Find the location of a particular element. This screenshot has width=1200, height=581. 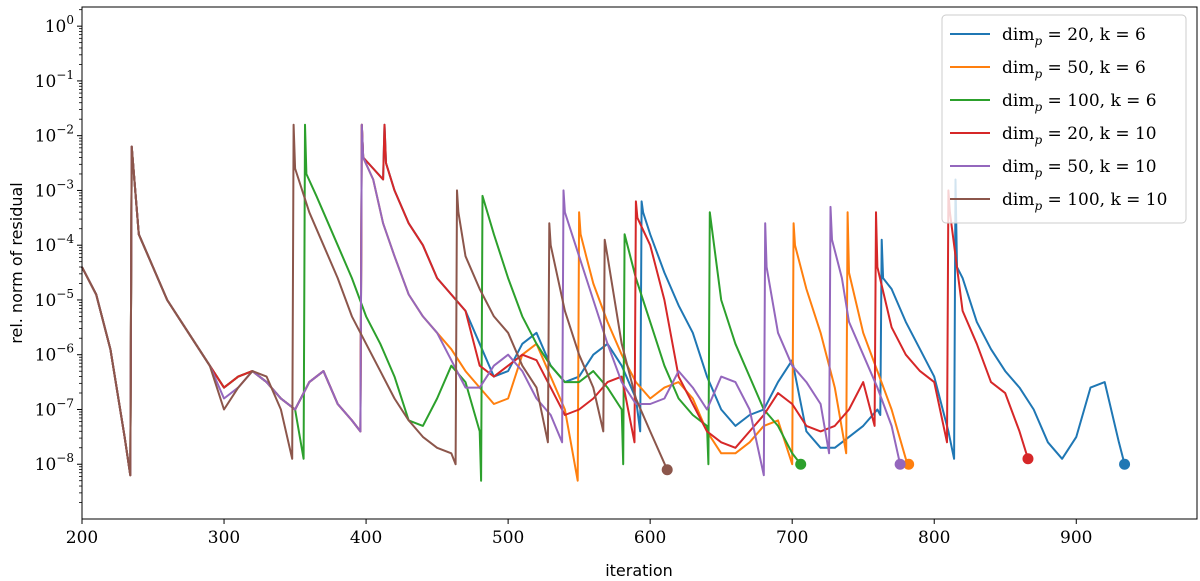

x-tick-label: 600 is located at coordinates (650, 538).